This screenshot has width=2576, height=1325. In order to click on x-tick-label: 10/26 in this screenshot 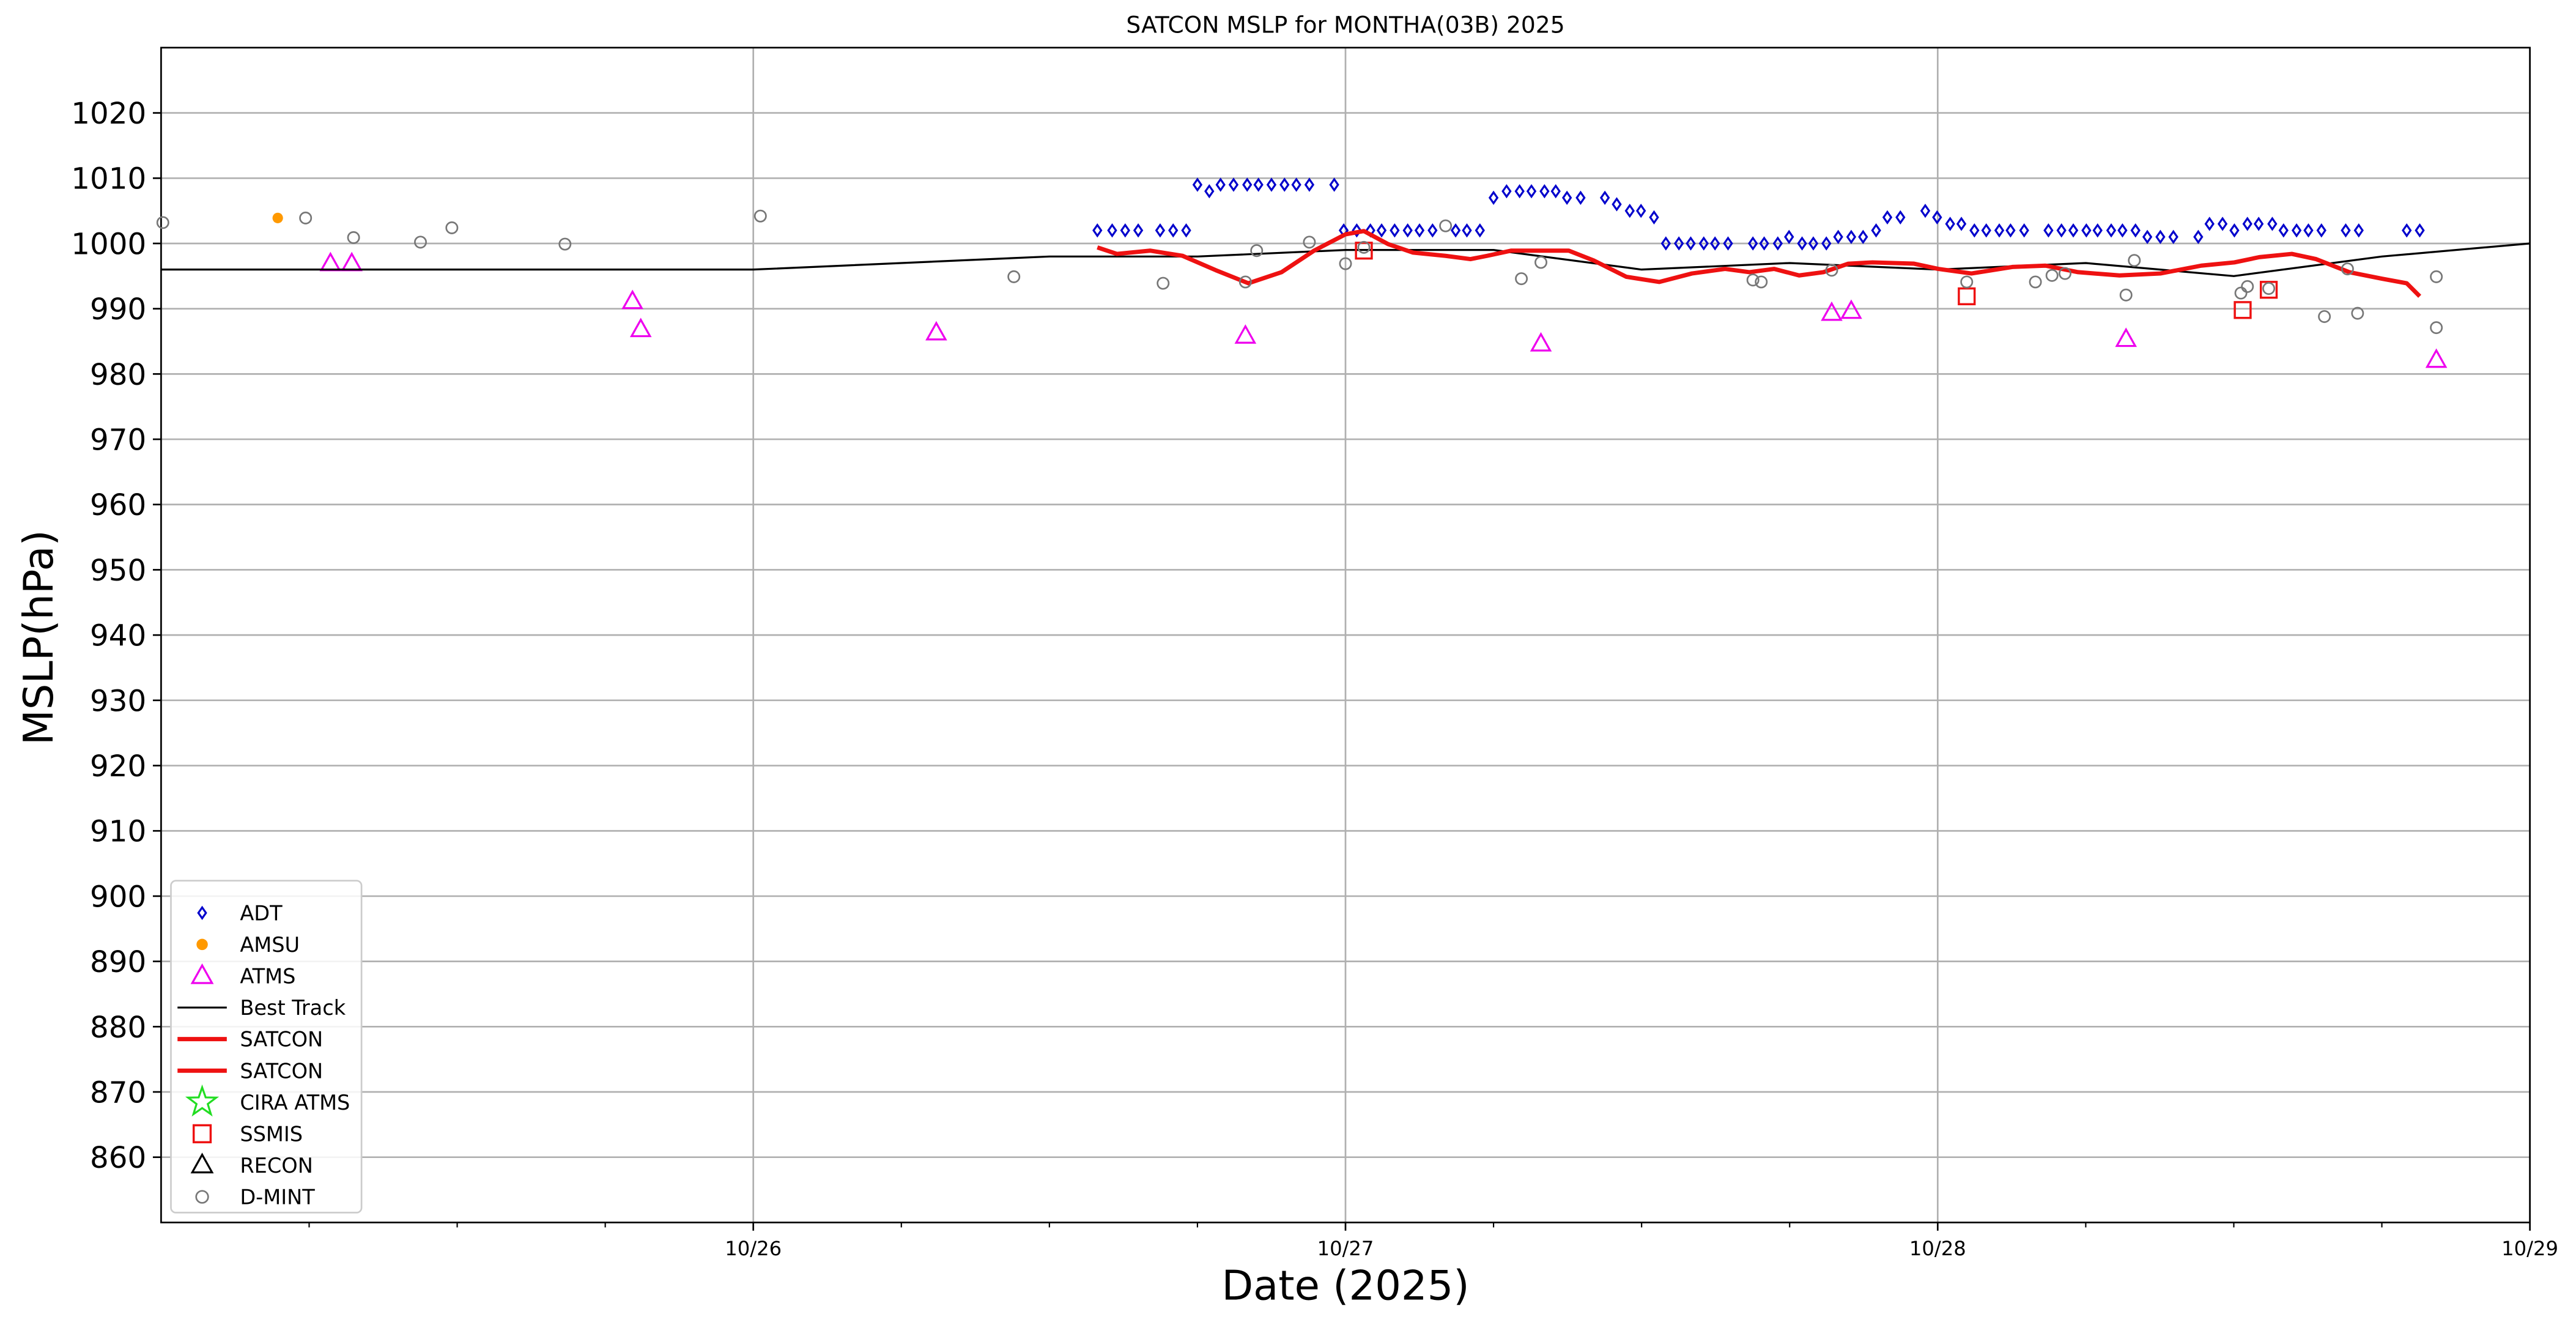, I will do `click(753, 1248)`.